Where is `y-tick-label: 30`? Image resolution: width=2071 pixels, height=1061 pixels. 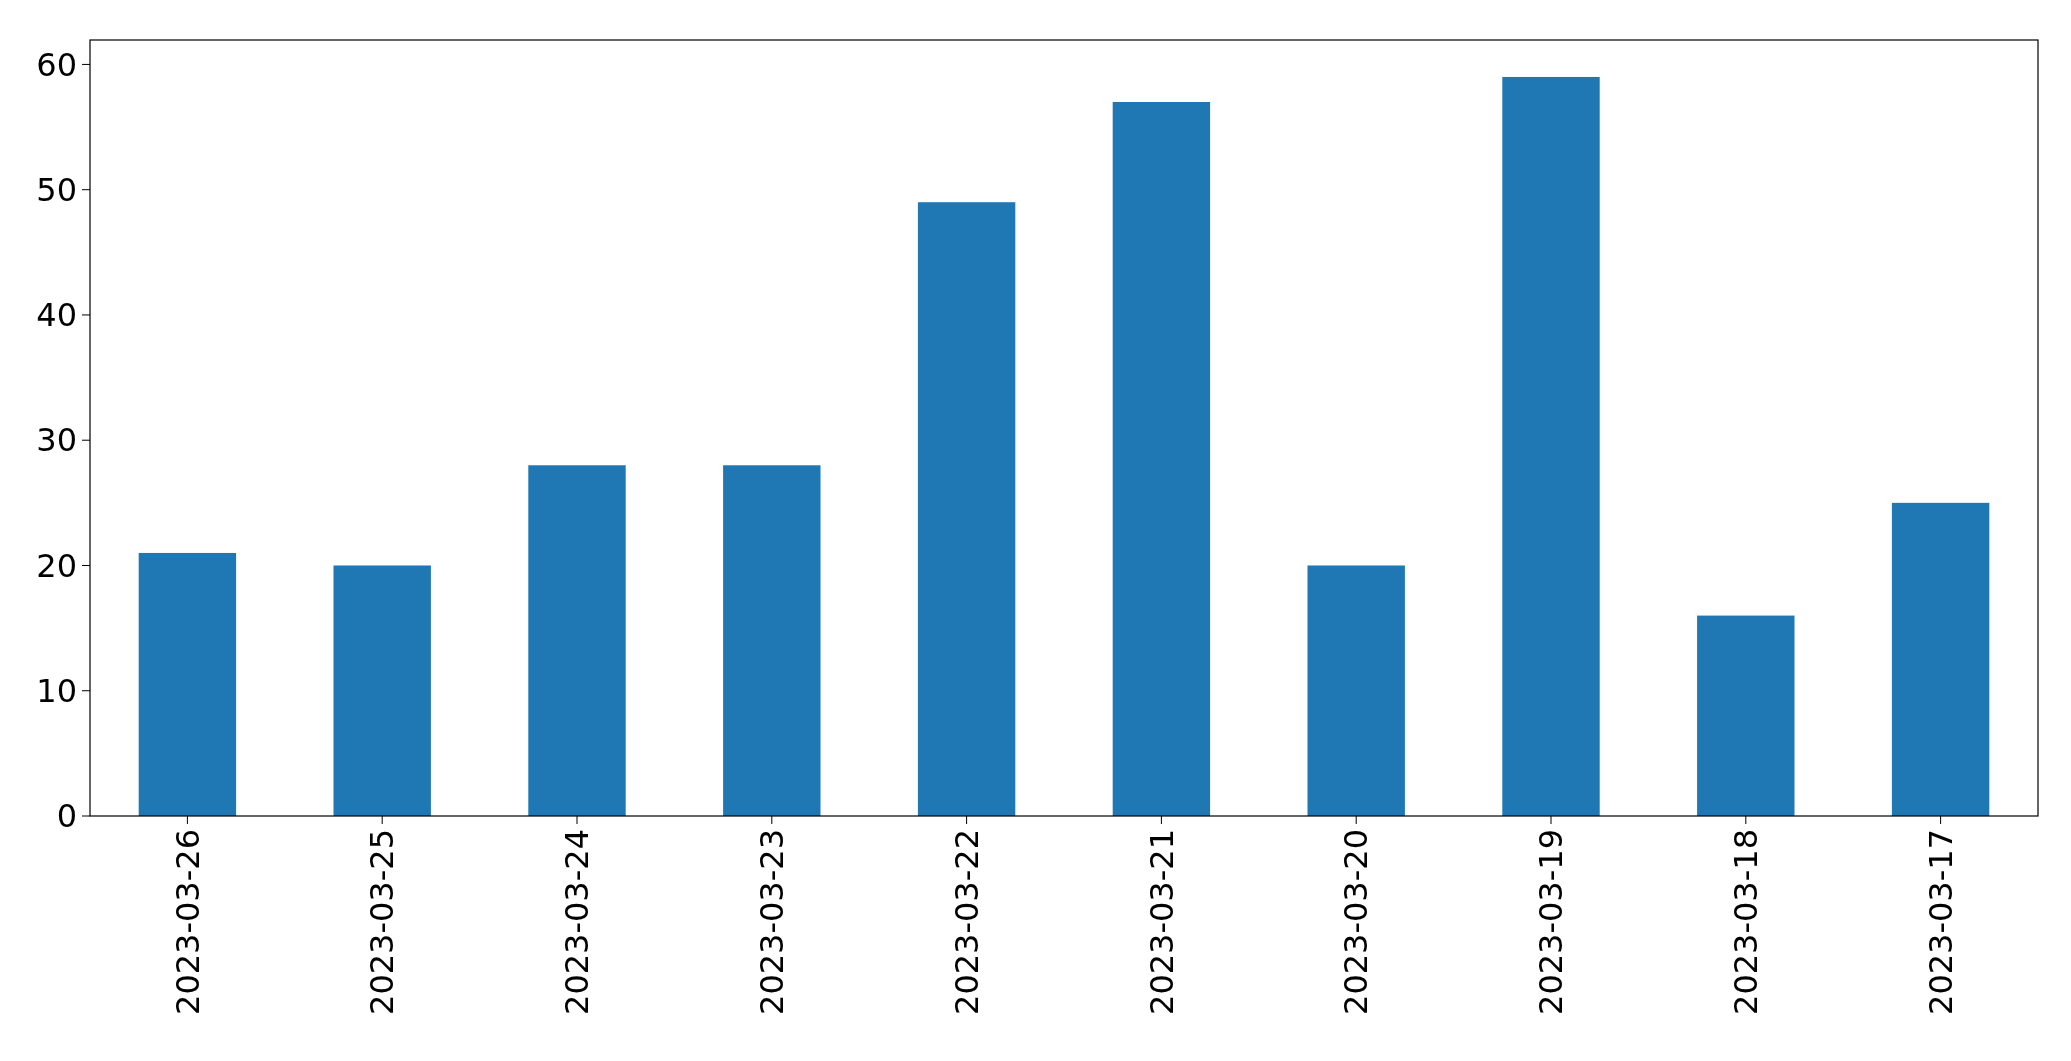 y-tick-label: 30 is located at coordinates (56, 440).